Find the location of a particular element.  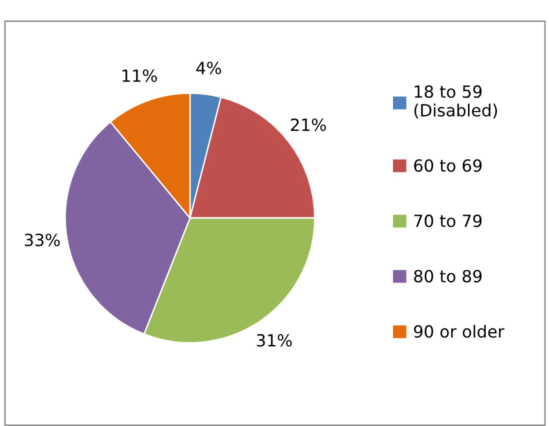

data-label: 4% is located at coordinates (209, 68).